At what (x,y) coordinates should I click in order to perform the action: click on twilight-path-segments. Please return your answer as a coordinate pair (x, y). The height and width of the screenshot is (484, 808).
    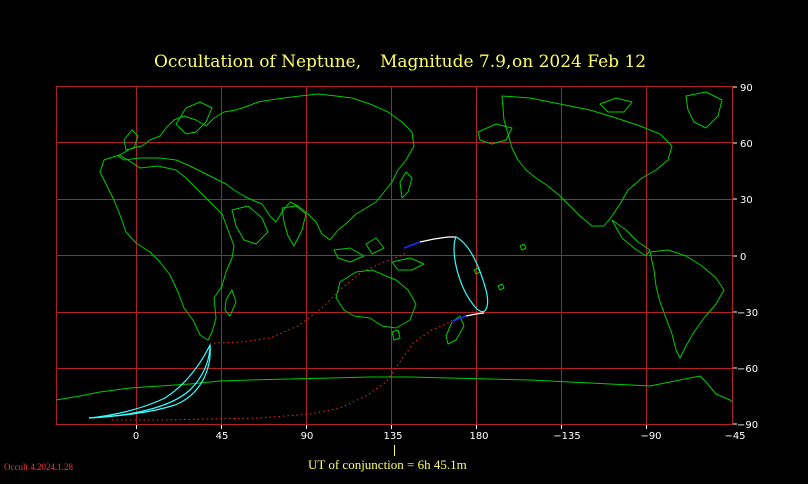
    Looking at the image, I should click on (435, 282).